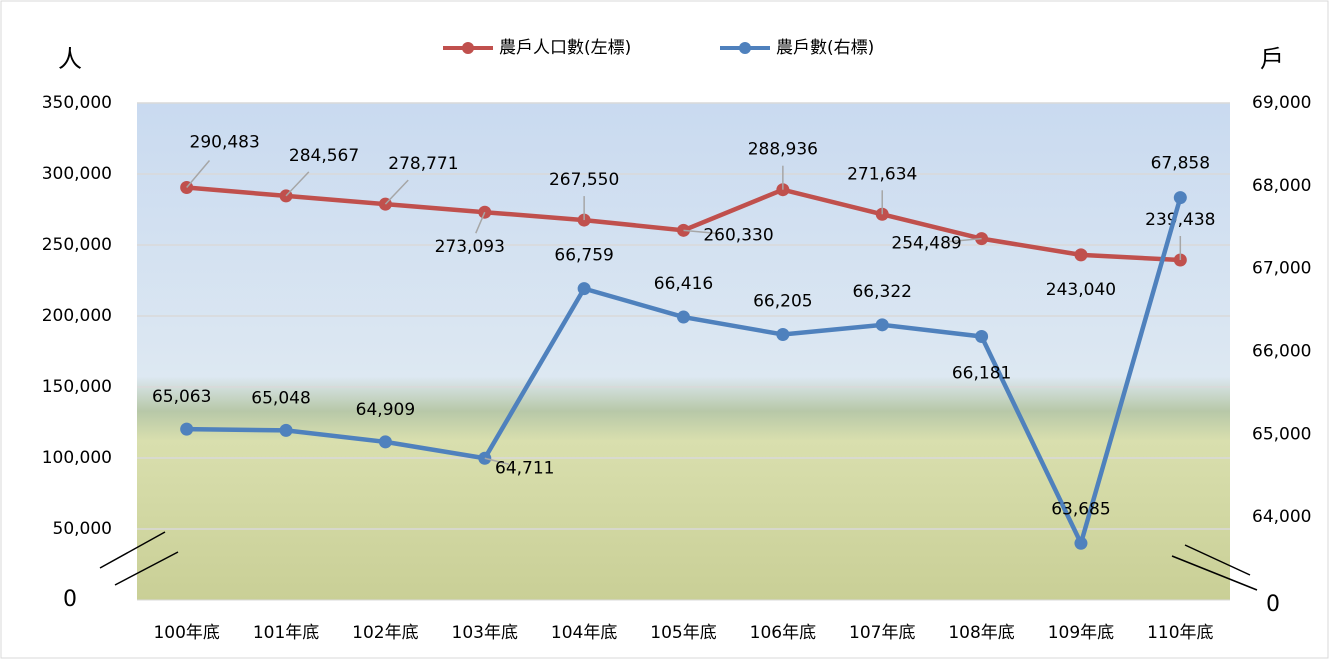 Image resolution: width=1329 pixels, height=659 pixels. Describe the element at coordinates (324, 156) in the screenshot. I see `data-label: 284,567` at that location.